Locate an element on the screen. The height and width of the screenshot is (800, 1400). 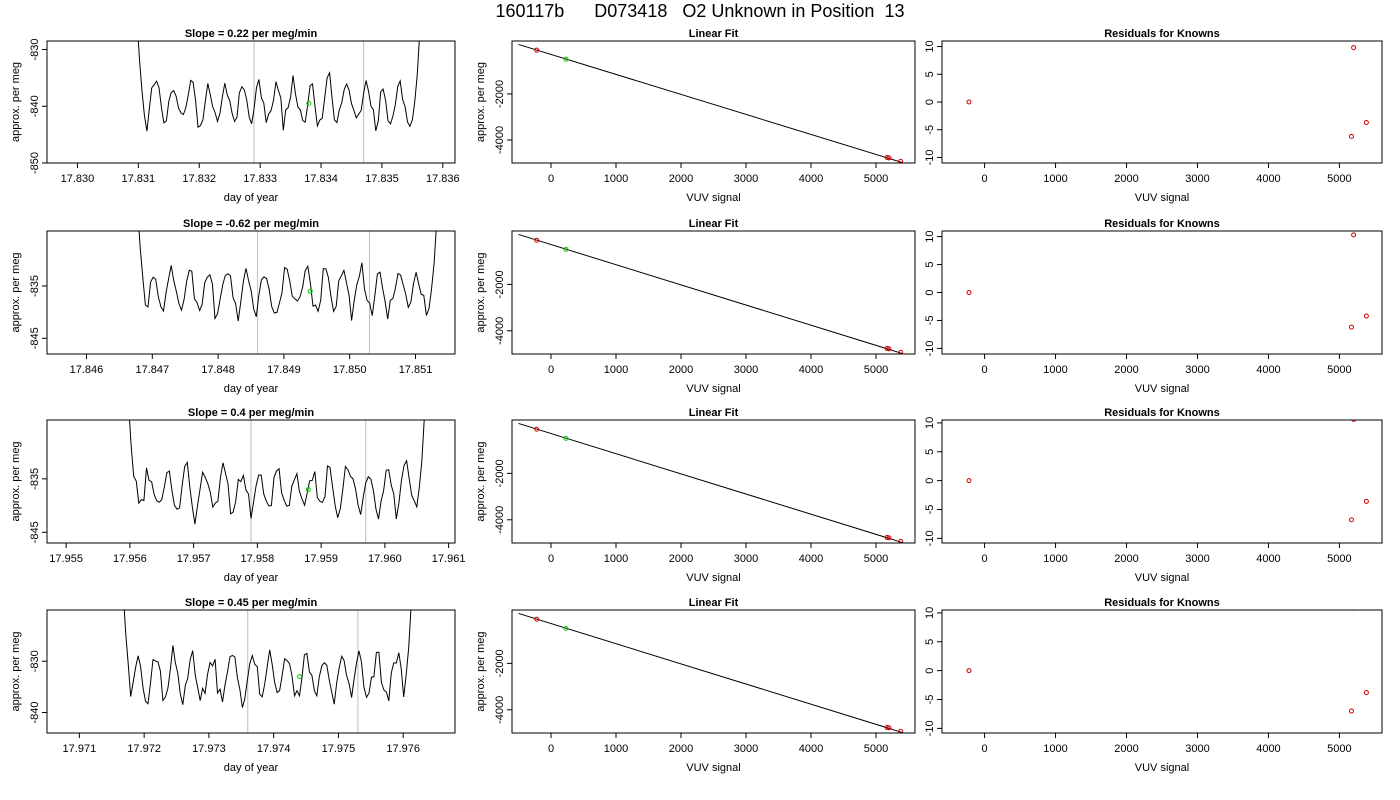
x-tick-label: 17.846 is located at coordinates (87, 370).